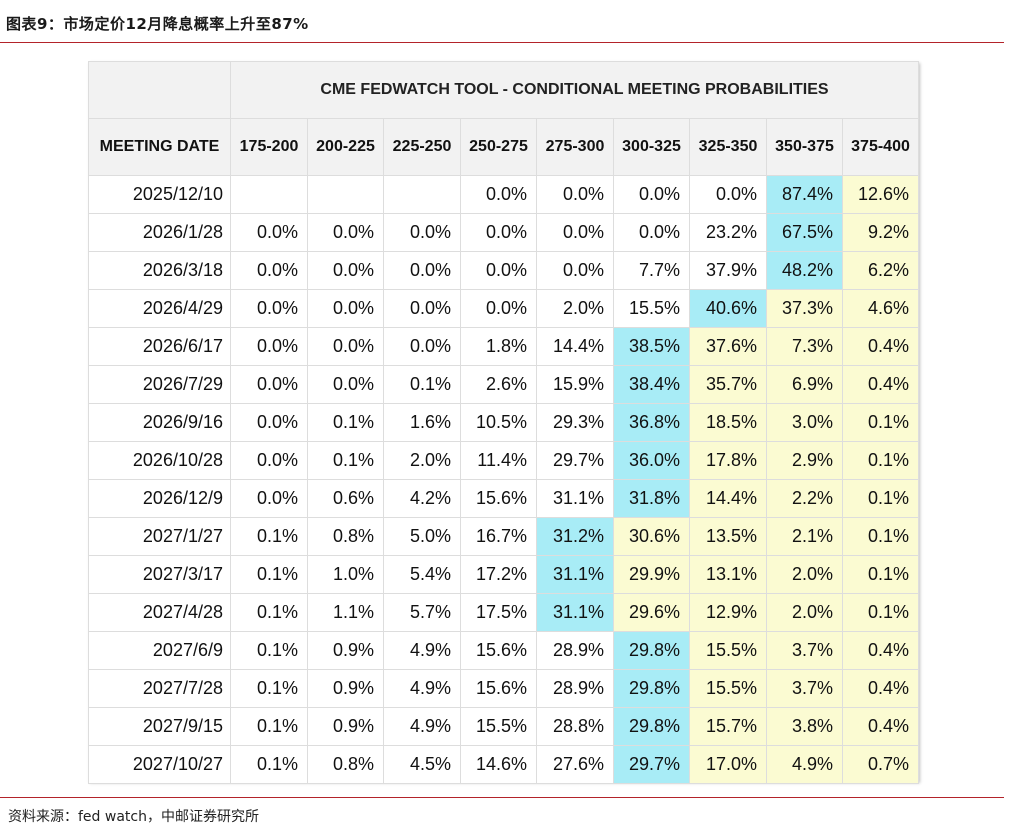 Image resolution: width=1009 pixels, height=831 pixels. I want to click on probability-cell: 15.7%, so click(728, 726).